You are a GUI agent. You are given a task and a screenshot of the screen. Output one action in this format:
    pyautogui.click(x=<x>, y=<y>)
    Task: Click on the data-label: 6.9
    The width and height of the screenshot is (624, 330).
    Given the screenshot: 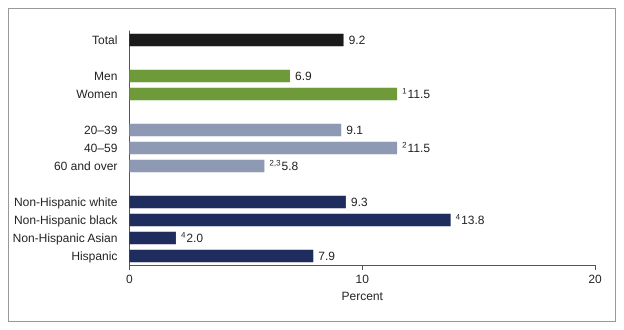 What is the action you would take?
    pyautogui.click(x=303, y=76)
    